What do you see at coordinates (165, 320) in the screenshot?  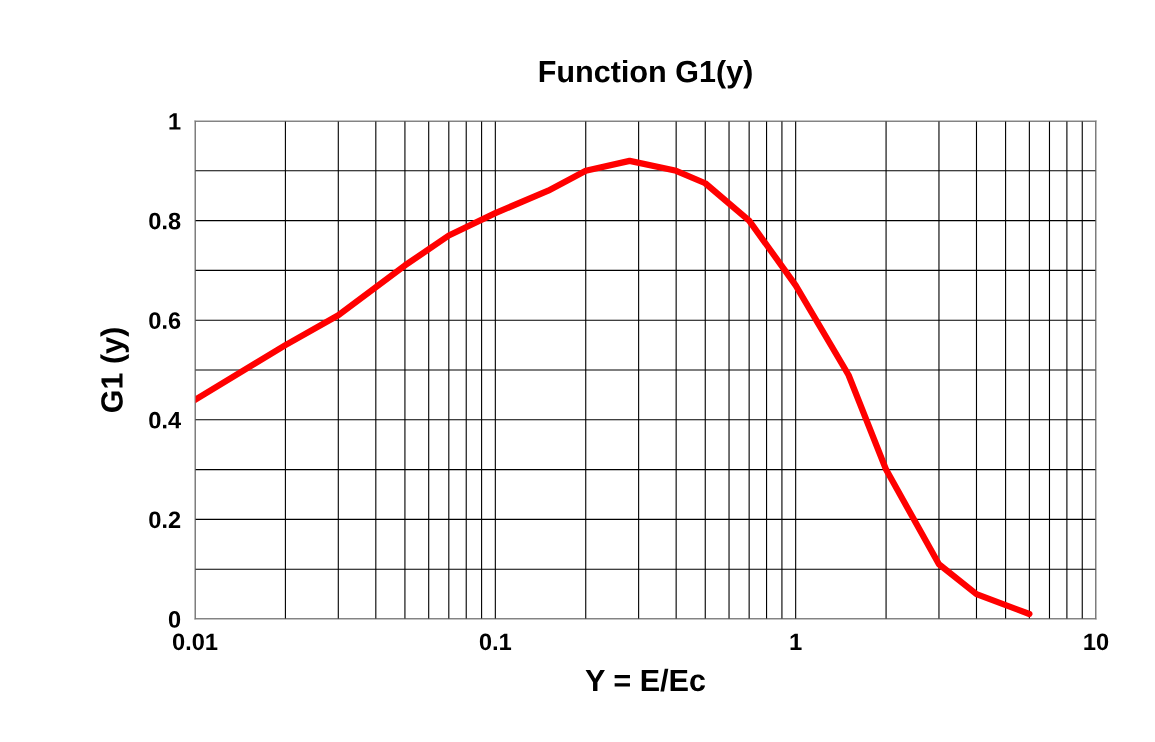 I see `y-tick-label: 0.6` at bounding box center [165, 320].